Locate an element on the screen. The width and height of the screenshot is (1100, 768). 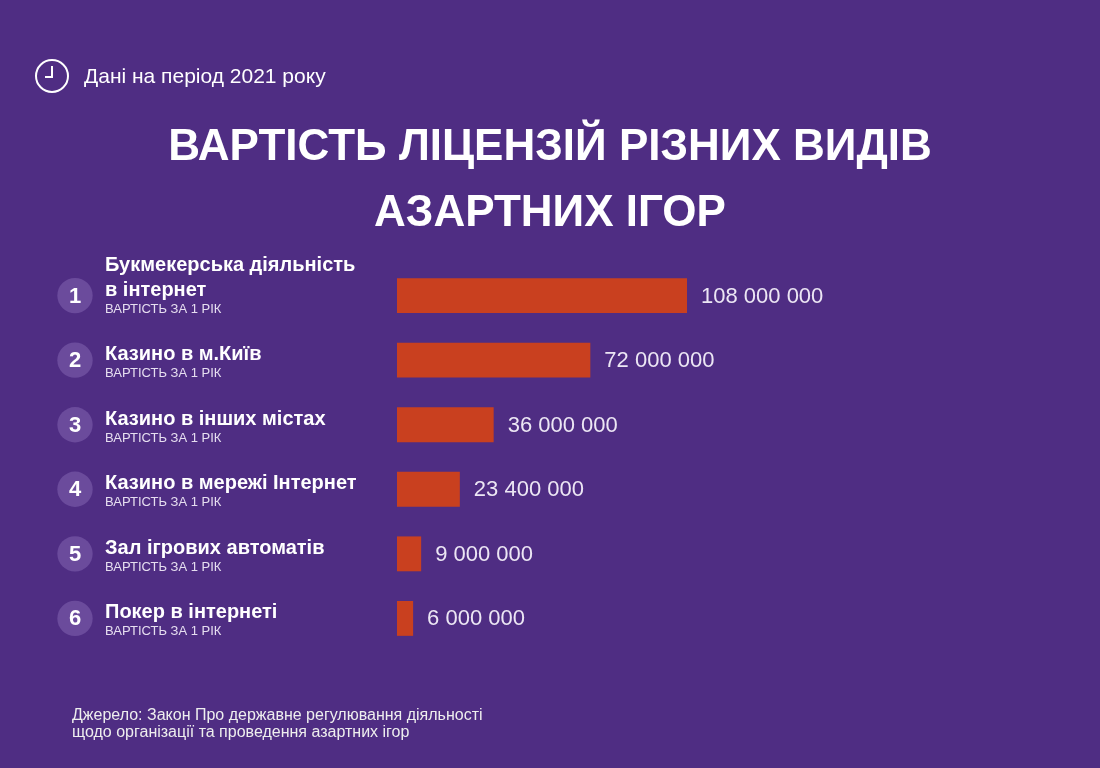
text: Джерело: Закон Про державне регулювання діяльності щодо організації та проведення азартних ігор is located at coordinates (278, 723).